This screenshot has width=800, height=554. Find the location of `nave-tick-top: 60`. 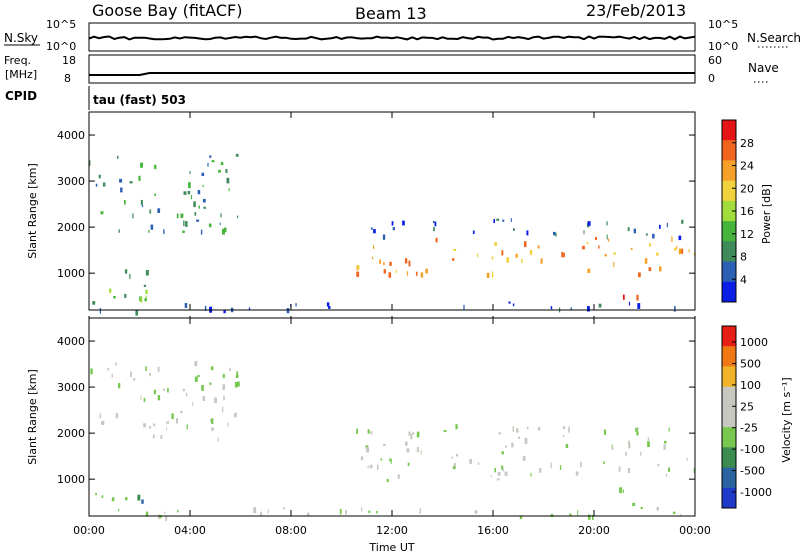

nave-tick-top: 60 is located at coordinates (715, 60).